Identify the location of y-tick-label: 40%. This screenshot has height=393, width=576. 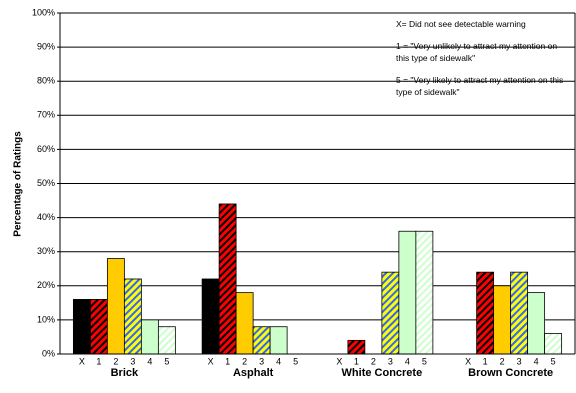
(46, 217).